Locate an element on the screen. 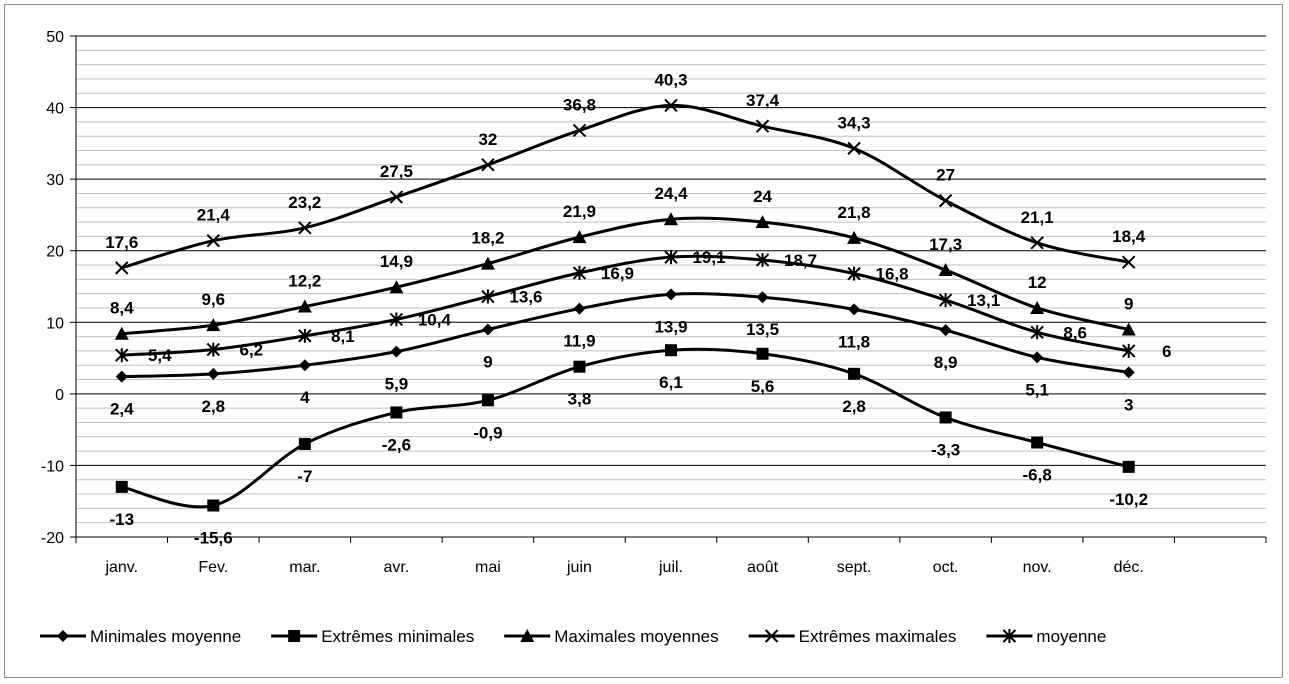 The width and height of the screenshot is (1289, 684). data-label: 24,4 is located at coordinates (671, 193).